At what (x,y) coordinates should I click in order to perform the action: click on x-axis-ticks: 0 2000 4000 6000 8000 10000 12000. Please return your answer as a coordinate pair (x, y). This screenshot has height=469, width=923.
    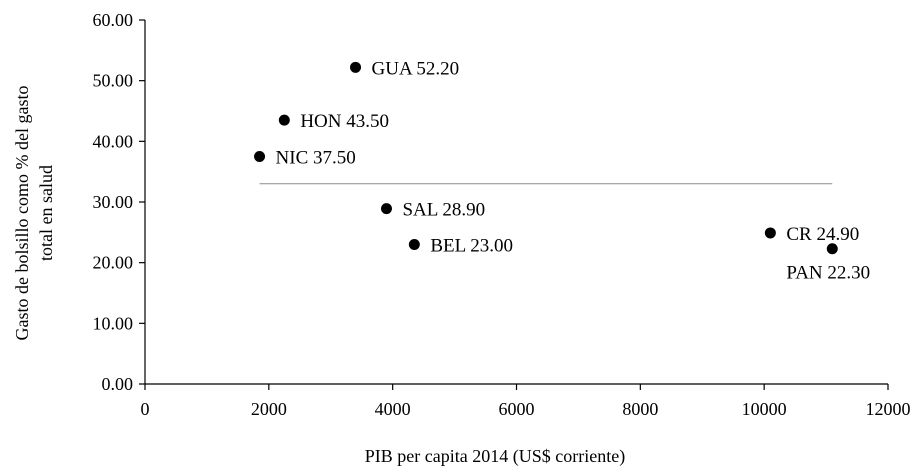
    Looking at the image, I should click on (526, 401).